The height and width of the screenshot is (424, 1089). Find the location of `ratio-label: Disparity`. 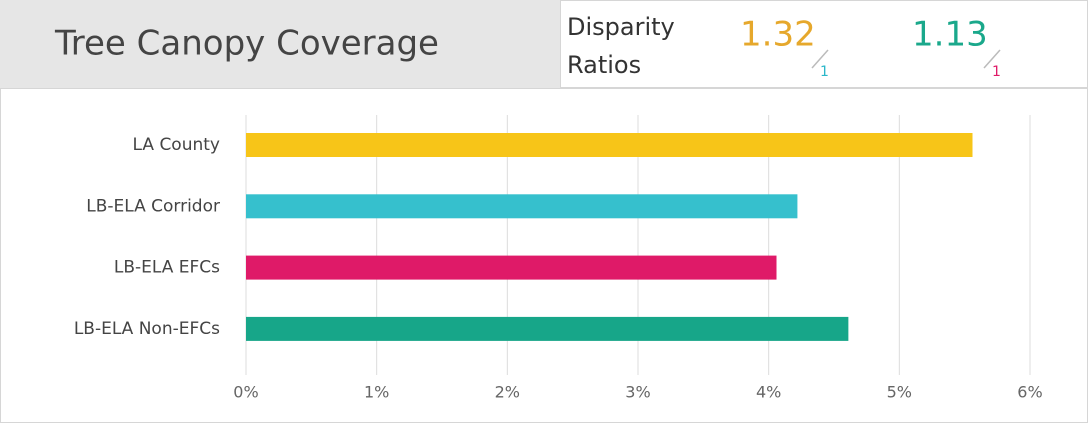

ratio-label: Disparity is located at coordinates (621, 27).